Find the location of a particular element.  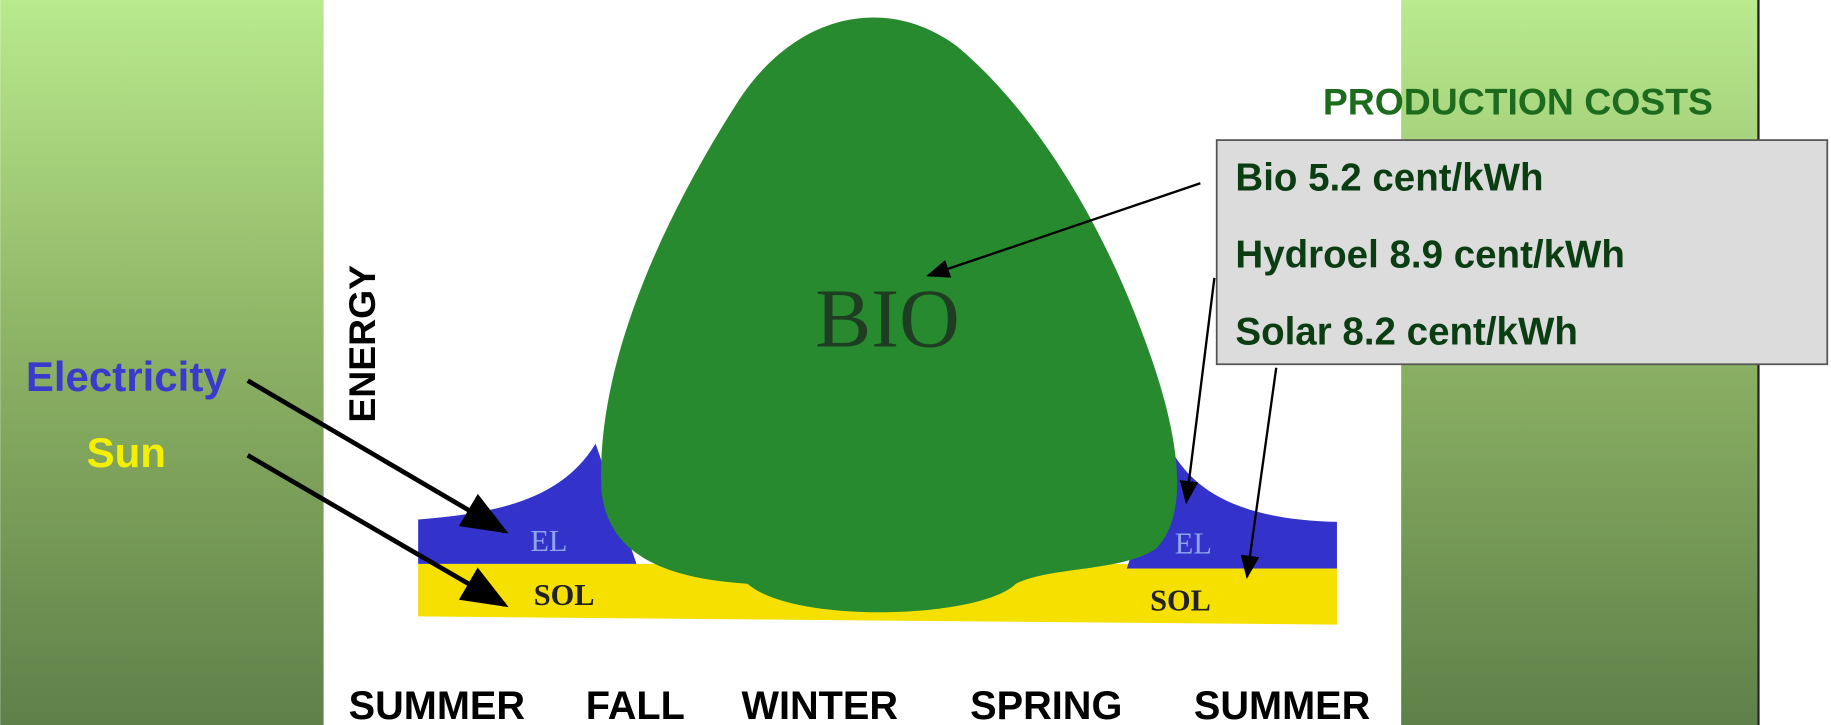

cost-item: Solar 8.2 cent/kWh is located at coordinates (1406, 331).